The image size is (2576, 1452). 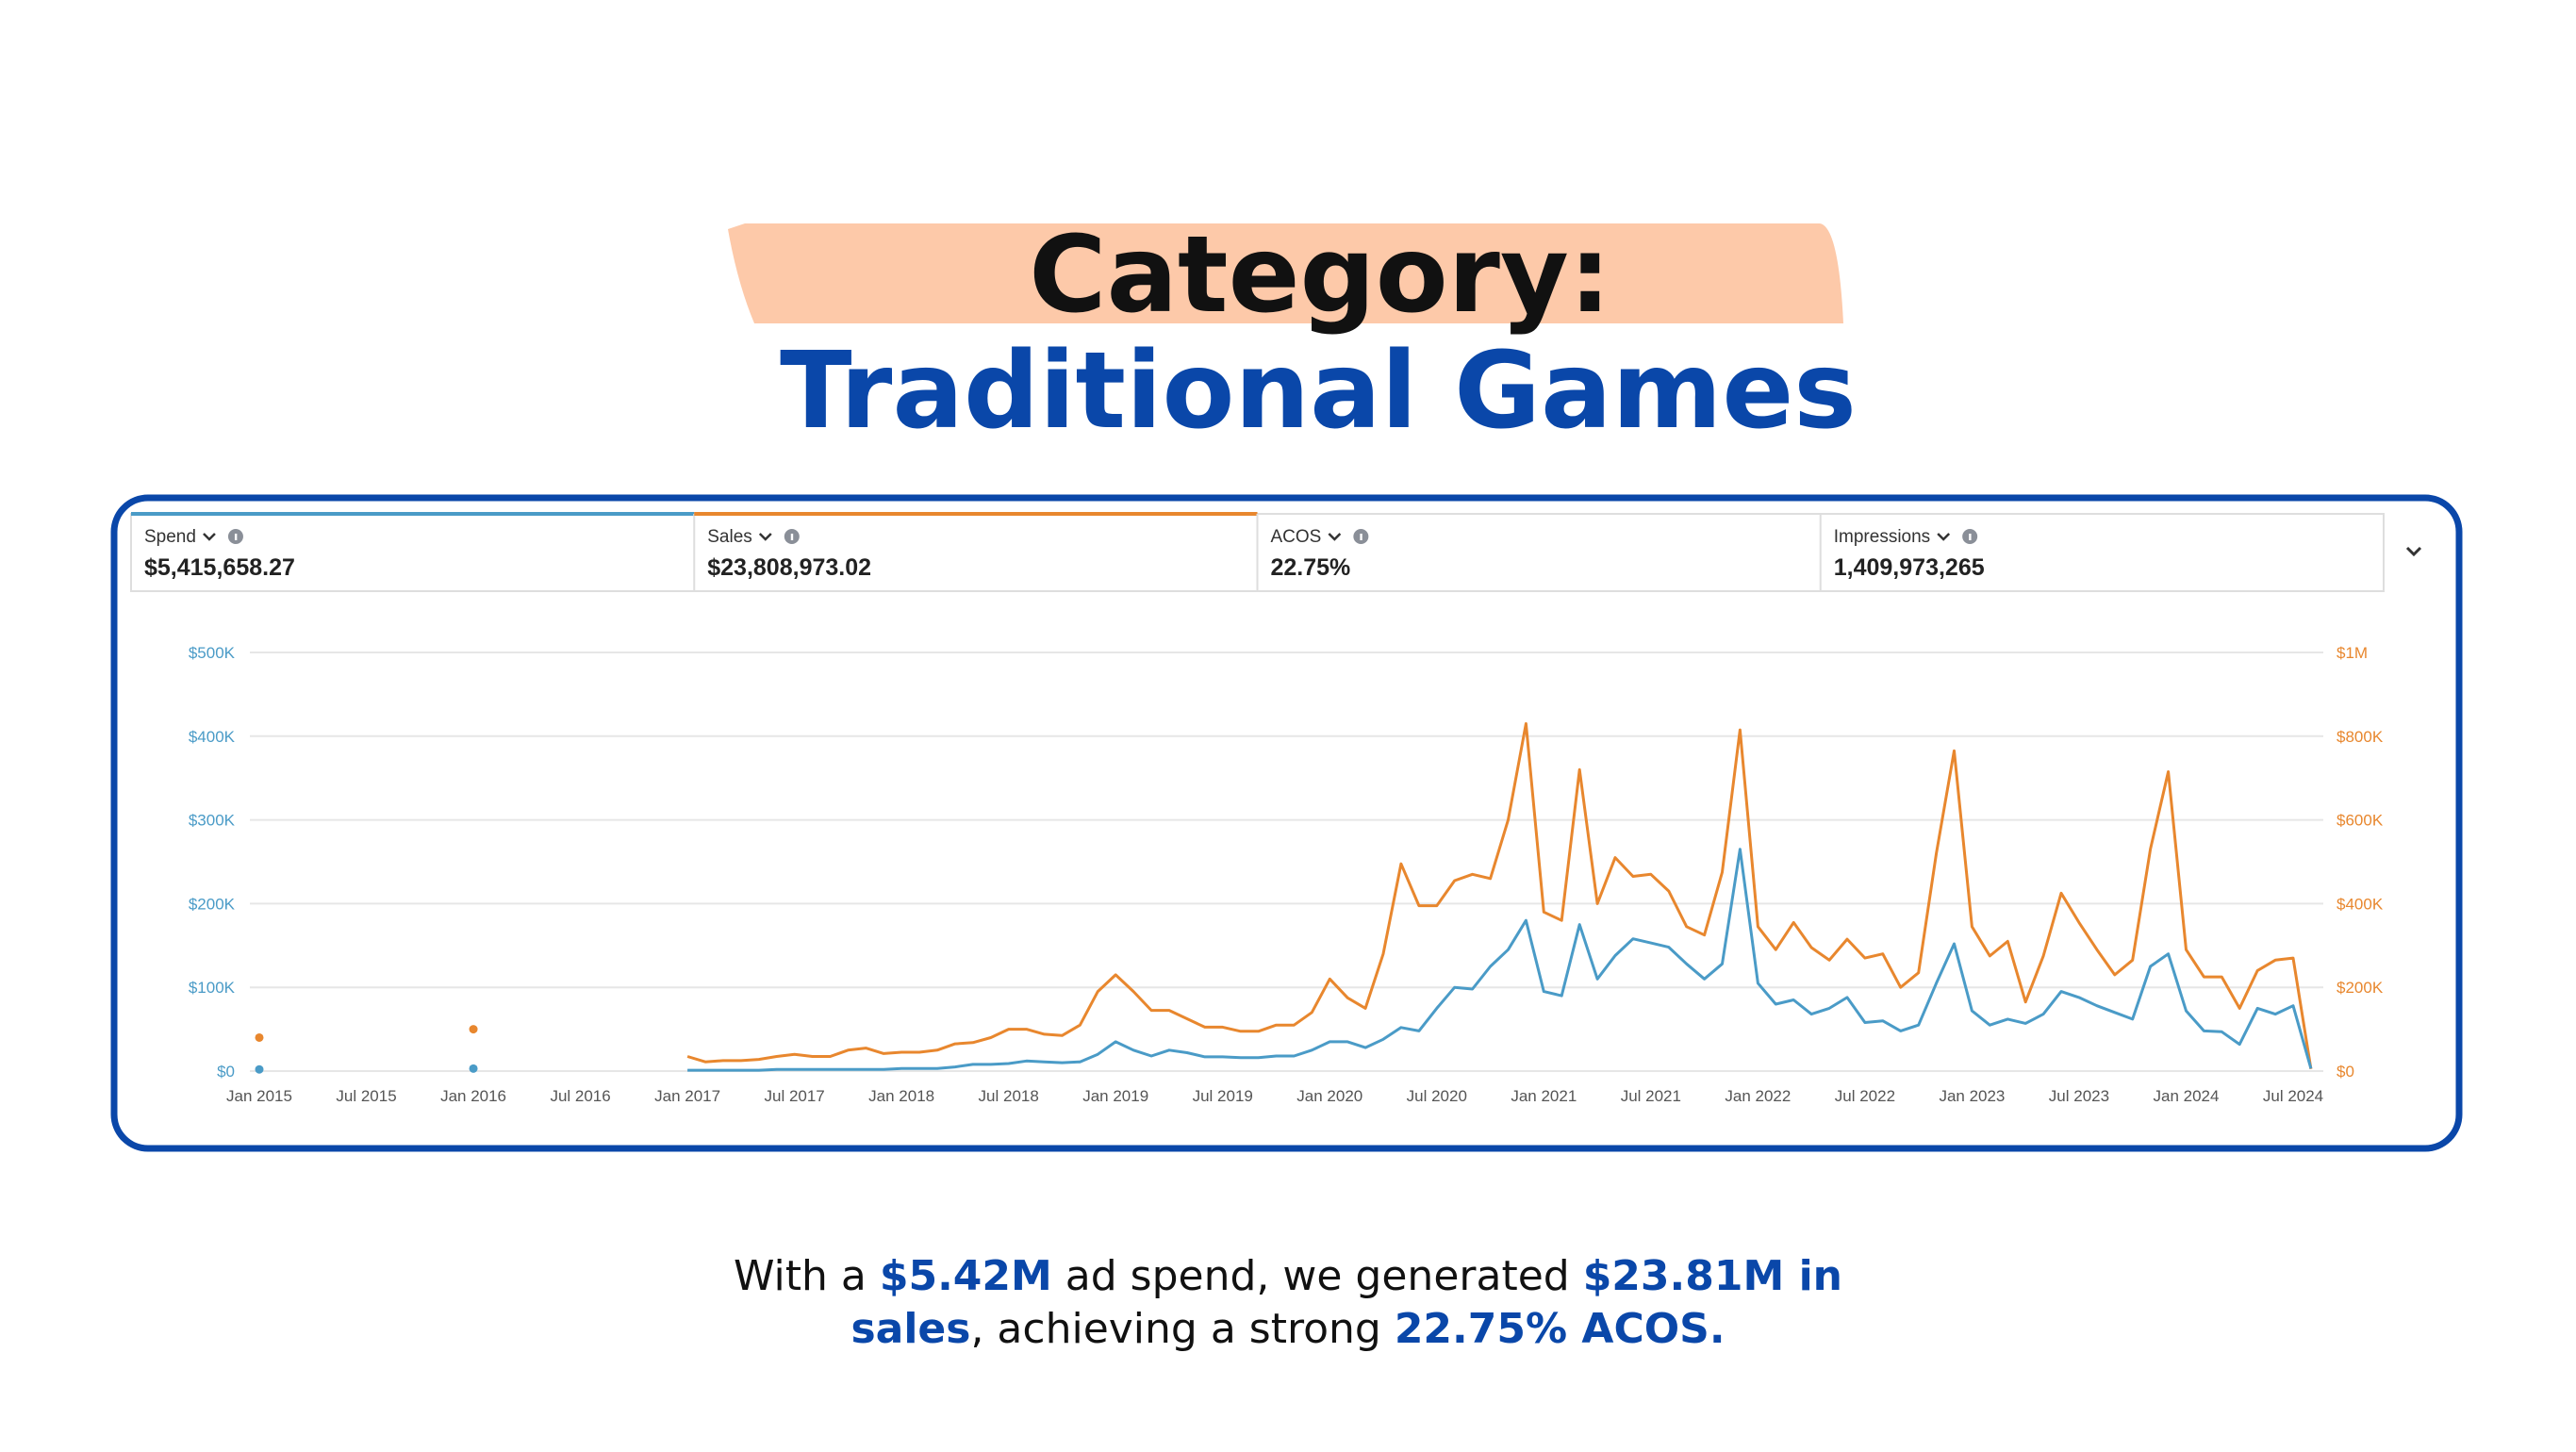 What do you see at coordinates (1882, 537) in the screenshot?
I see `metric-label: Impressions` at bounding box center [1882, 537].